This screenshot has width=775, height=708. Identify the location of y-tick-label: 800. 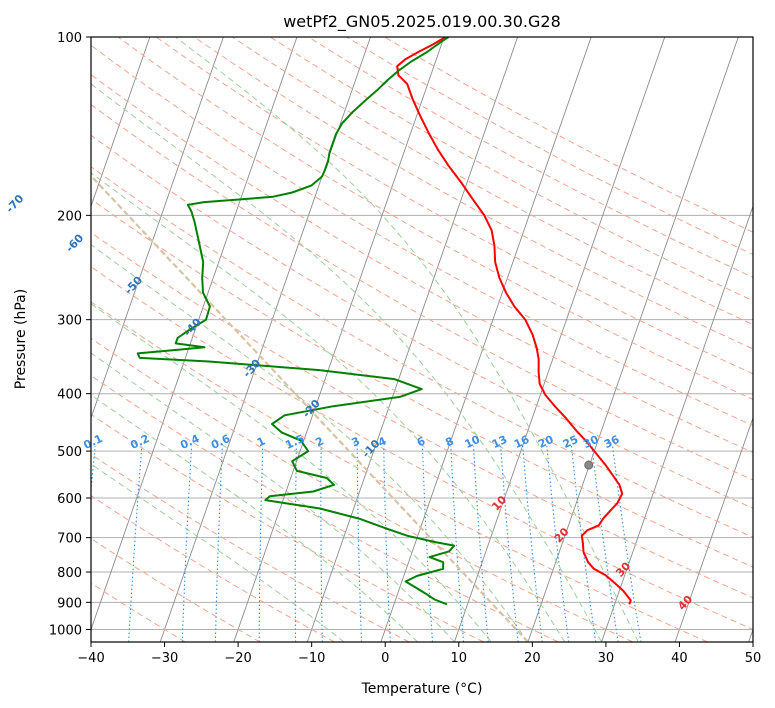
(69, 573).